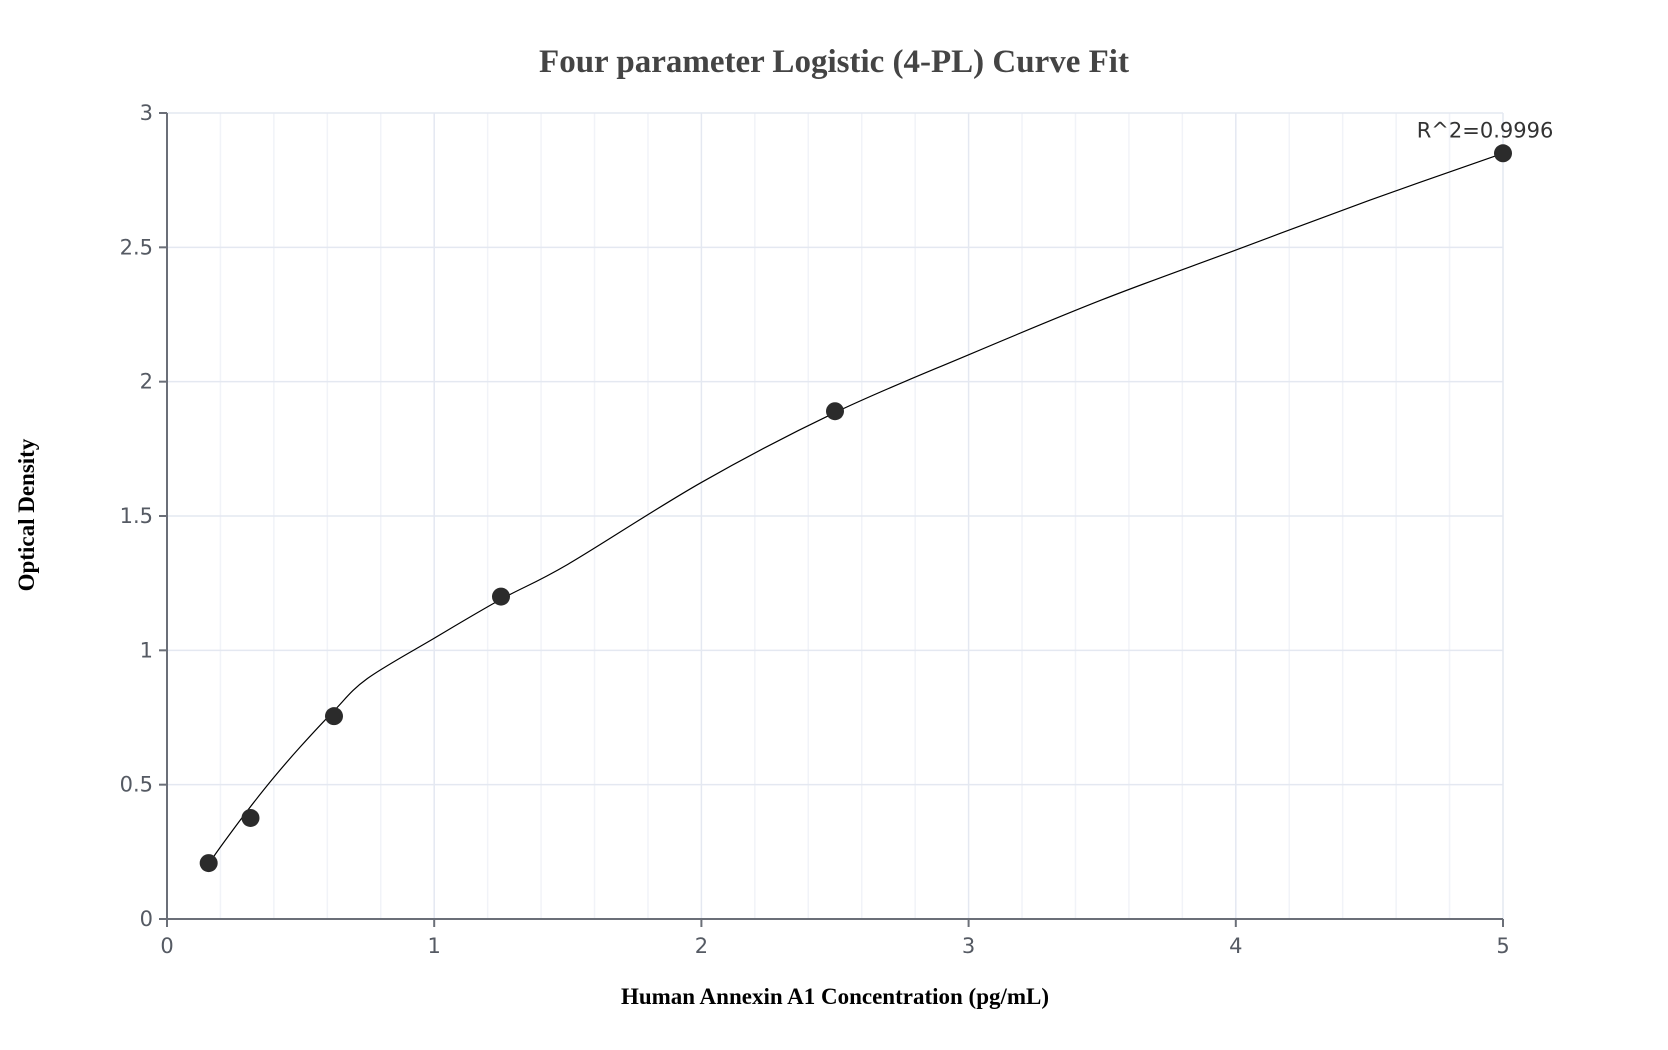 The image size is (1668, 1050). I want to click on x-tick-label: 0, so click(166, 946).